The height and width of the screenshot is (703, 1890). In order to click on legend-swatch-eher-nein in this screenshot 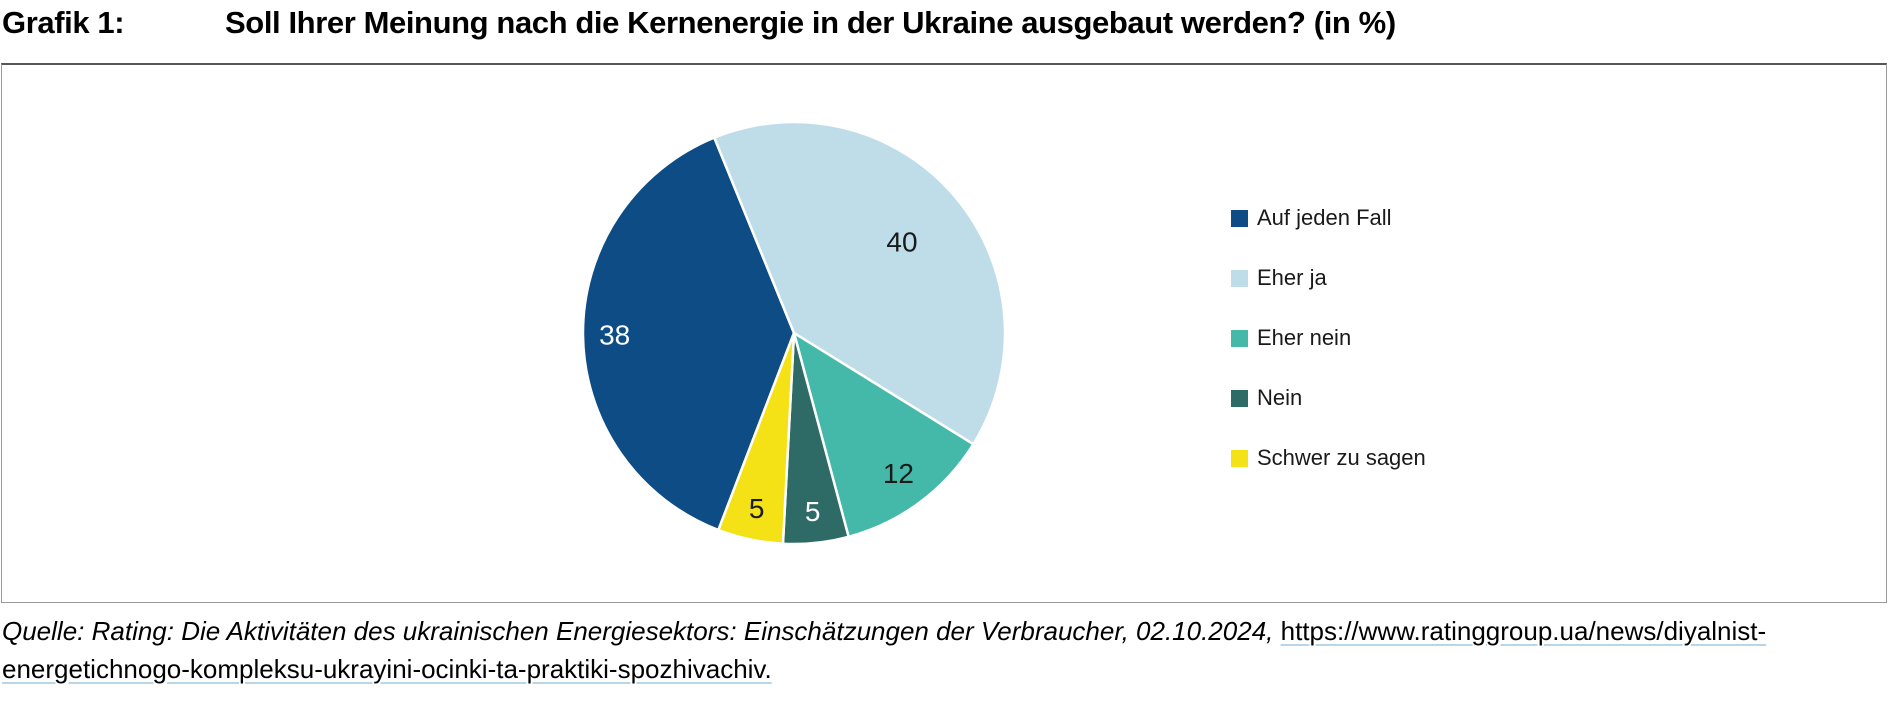, I will do `click(1239, 338)`.